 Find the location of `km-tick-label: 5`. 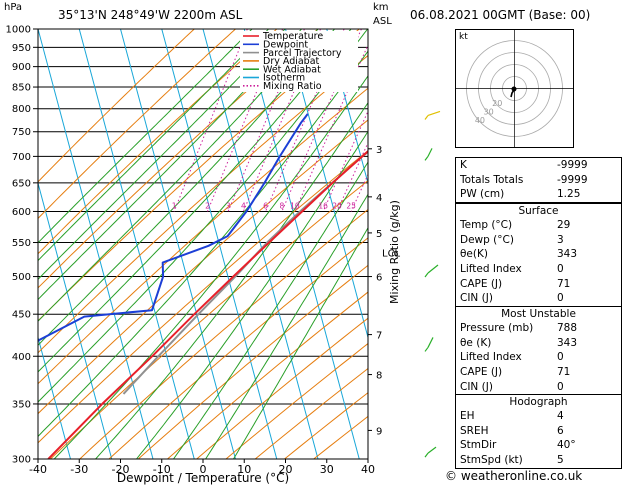

km-tick-label: 5 is located at coordinates (379, 234).